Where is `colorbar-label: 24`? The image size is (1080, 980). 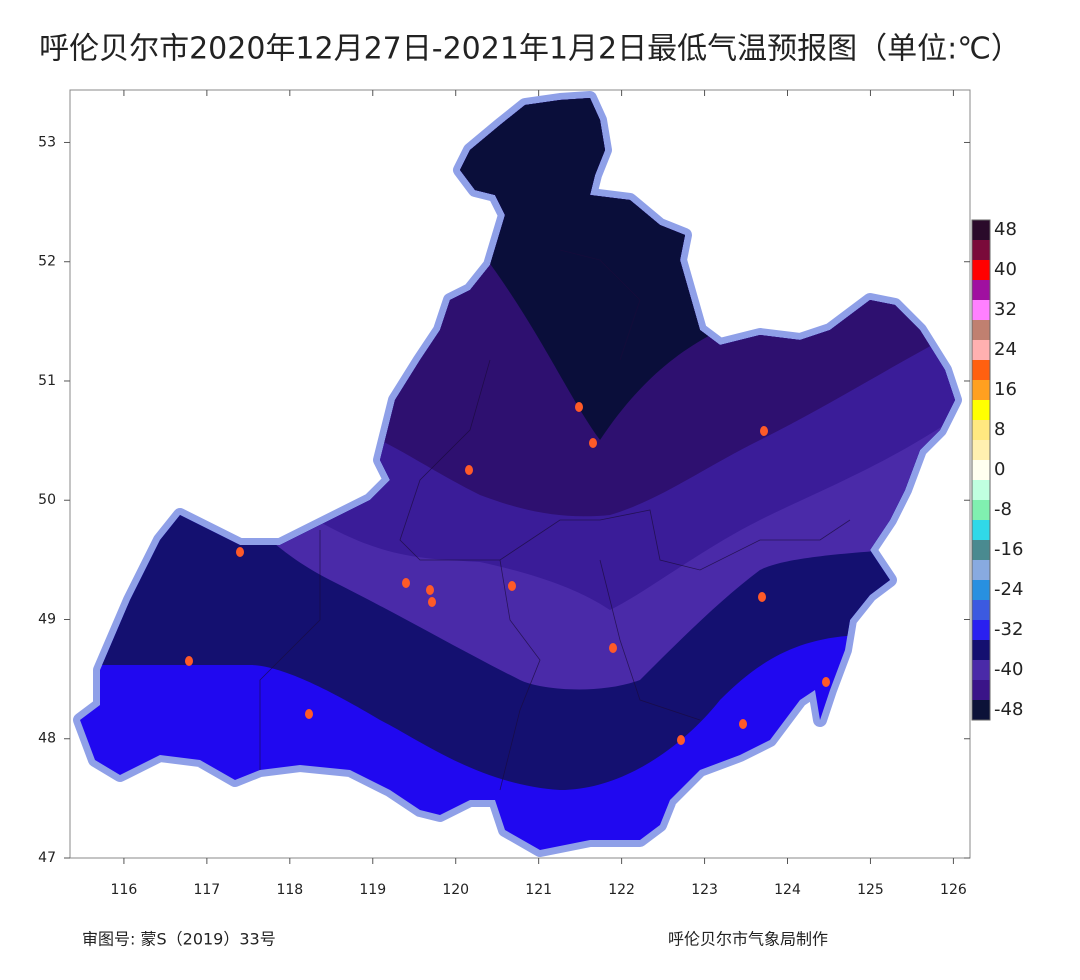 colorbar-label: 24 is located at coordinates (1005, 349).